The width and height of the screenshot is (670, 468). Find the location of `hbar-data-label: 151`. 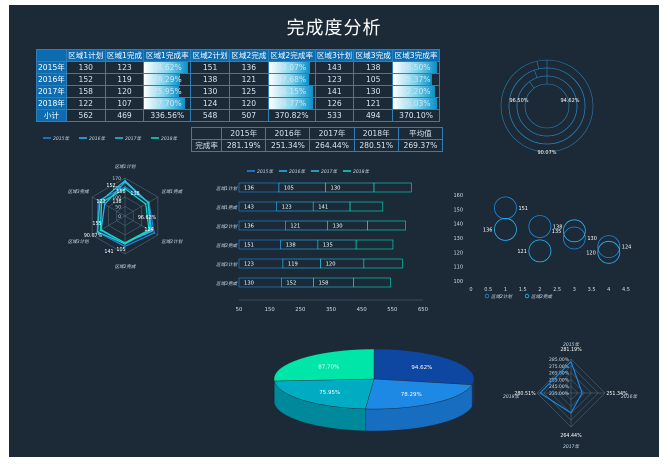

hbar-data-label: 151 is located at coordinates (249, 246).